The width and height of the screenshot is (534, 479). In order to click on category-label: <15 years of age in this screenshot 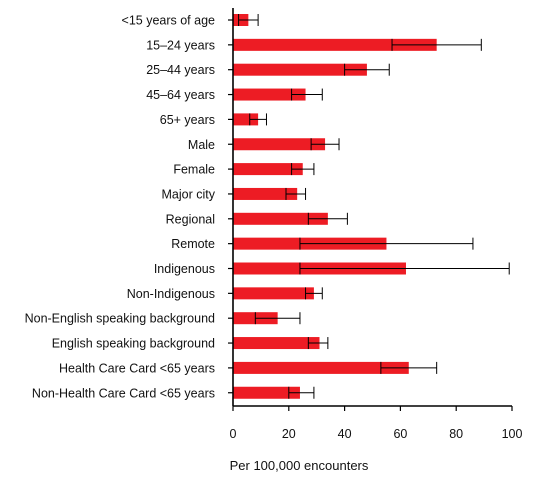, I will do `click(169, 21)`.